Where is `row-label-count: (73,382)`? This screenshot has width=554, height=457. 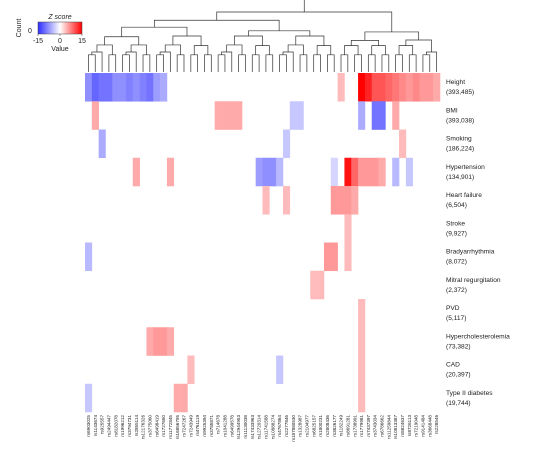 row-label-count: (73,382) is located at coordinates (458, 346).